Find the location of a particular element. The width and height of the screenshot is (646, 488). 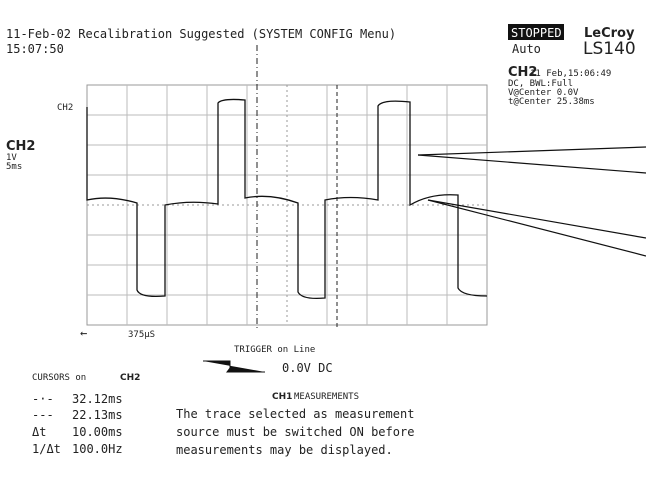

meas-message: source must be switched ON before is located at coordinates (295, 432).